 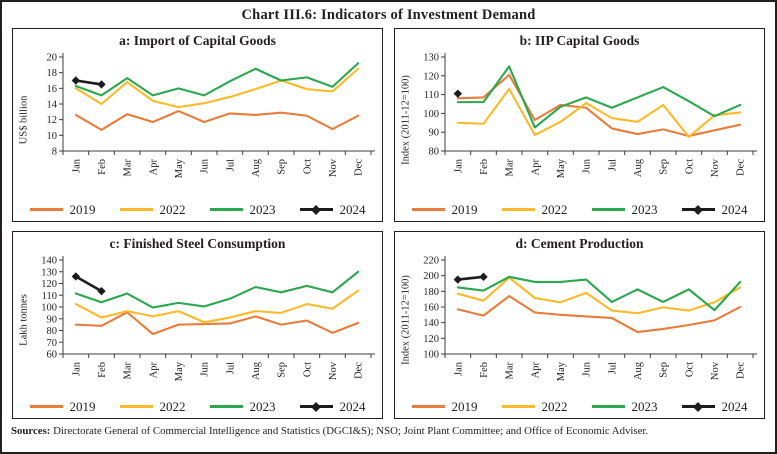 What do you see at coordinates (579, 209) in the screenshot?
I see `chart-b-legend: 2019 2022 2023 2024` at bounding box center [579, 209].